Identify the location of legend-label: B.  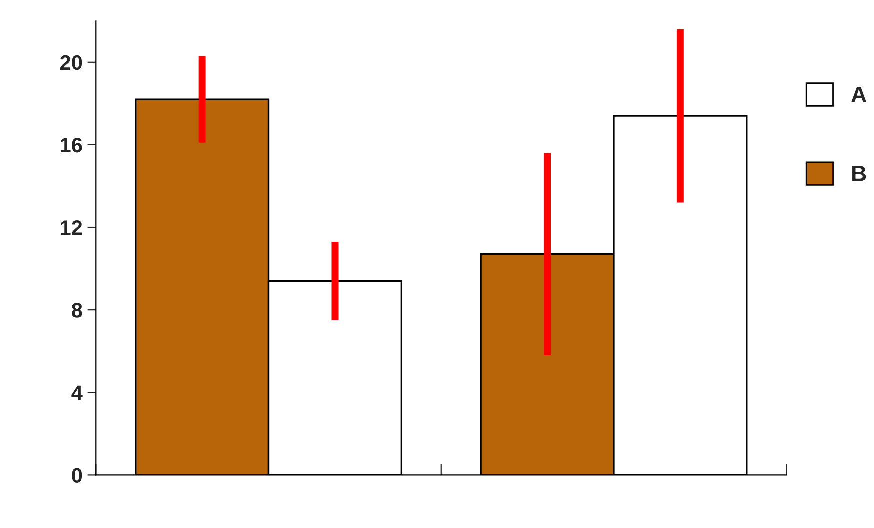
(859, 174).